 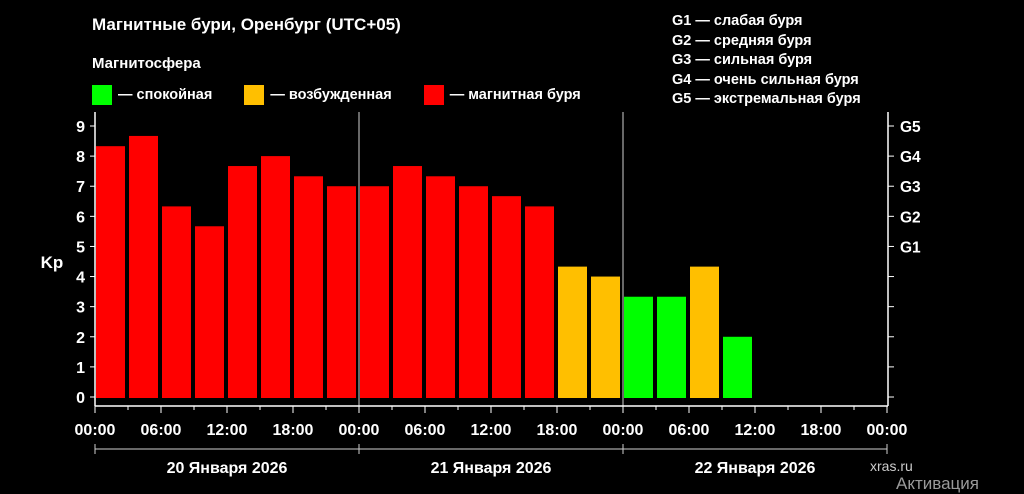 I want to click on legend-item-quiet: — спокойная, so click(x=152, y=95).